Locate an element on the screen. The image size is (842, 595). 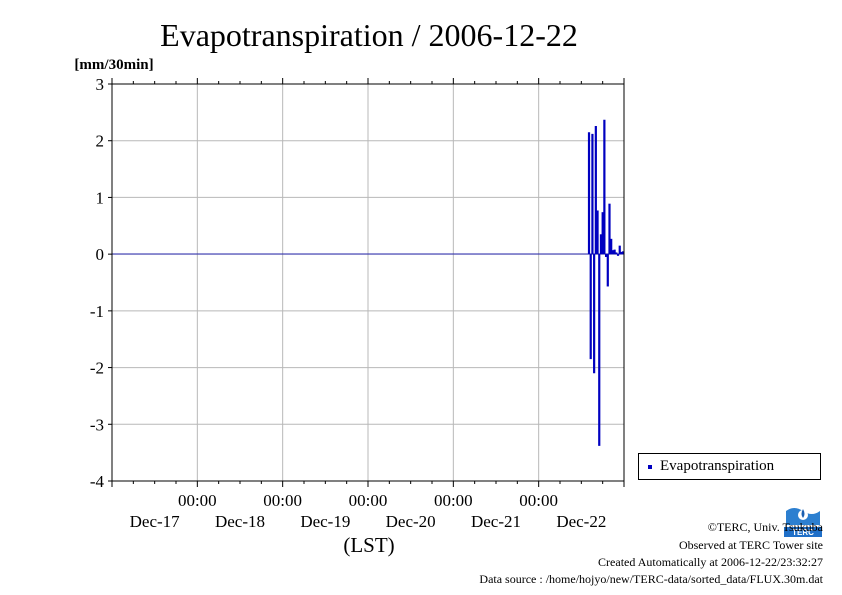
x-date-label: Dec-20 is located at coordinates (411, 521).